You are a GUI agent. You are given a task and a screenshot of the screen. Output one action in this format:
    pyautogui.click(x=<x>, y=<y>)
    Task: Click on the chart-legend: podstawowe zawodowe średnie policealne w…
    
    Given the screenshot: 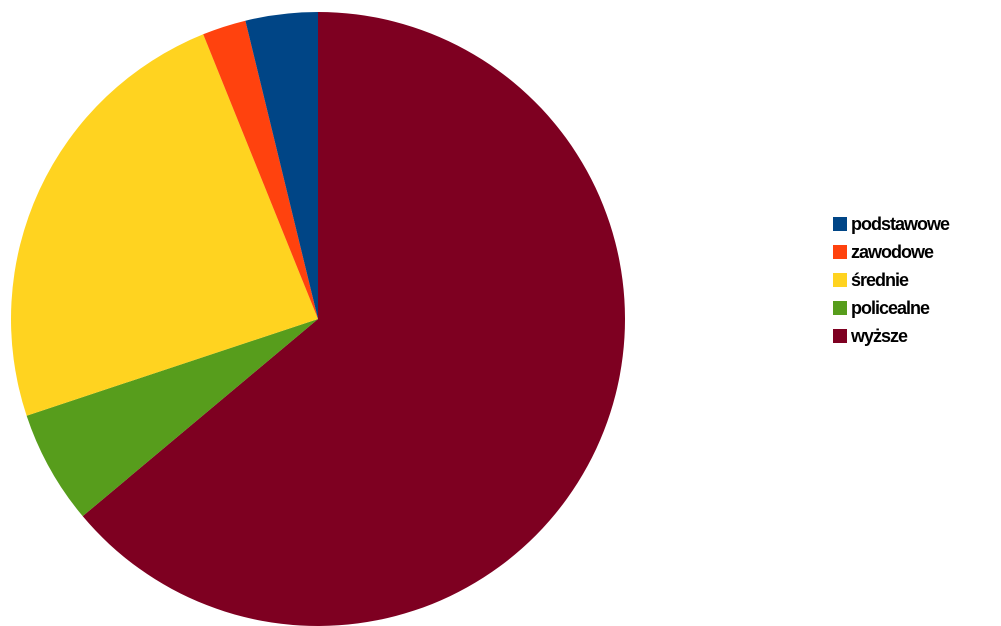 What is the action you would take?
    pyautogui.click(x=917, y=280)
    